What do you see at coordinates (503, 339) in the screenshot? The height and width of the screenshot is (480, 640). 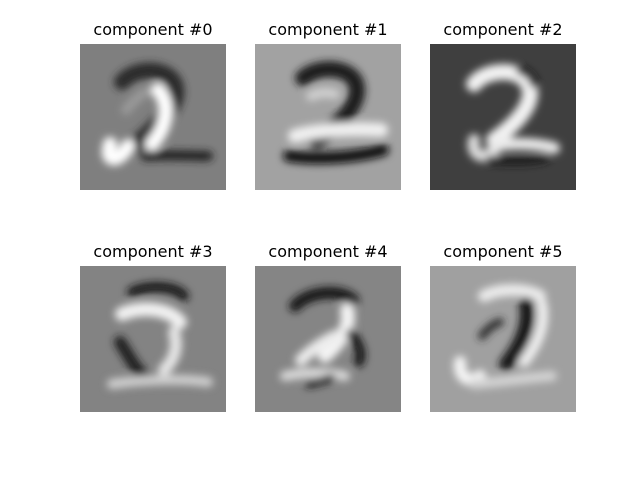 I see `component-5-image` at bounding box center [503, 339].